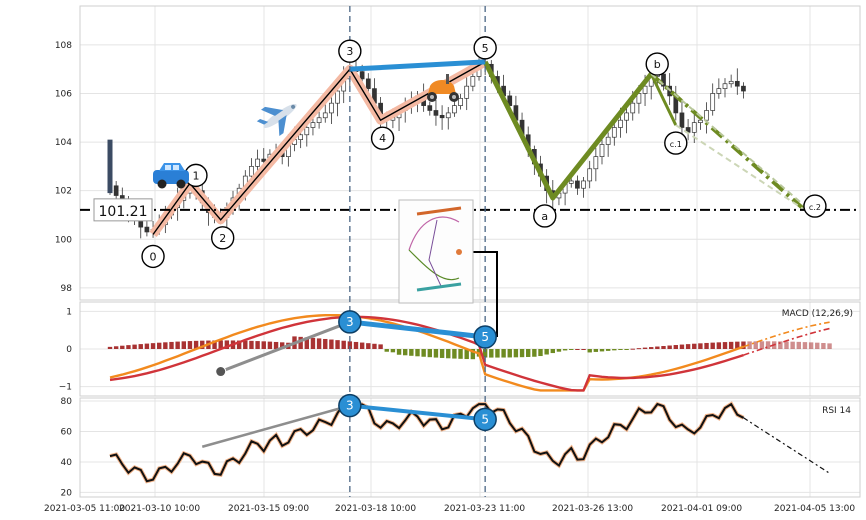  I want to click on x-tick-label: 2021-03-05 11:00, so click(84, 509).